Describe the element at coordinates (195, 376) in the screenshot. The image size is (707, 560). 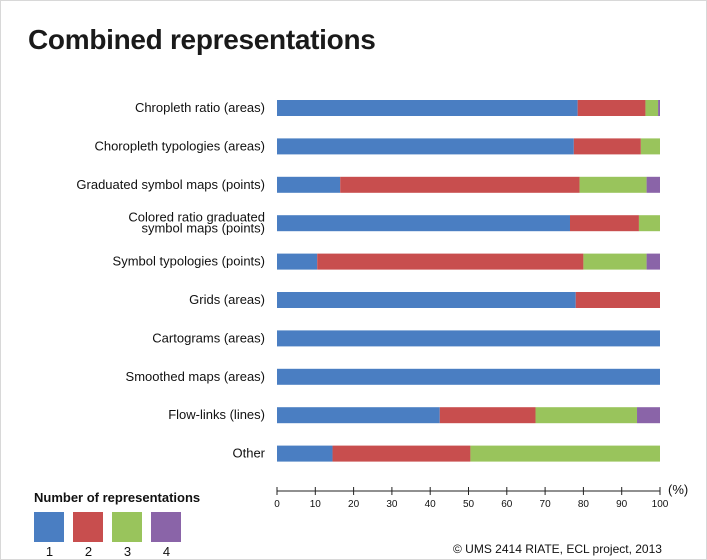
I see `category-label: Smoothed maps (areas)` at that location.